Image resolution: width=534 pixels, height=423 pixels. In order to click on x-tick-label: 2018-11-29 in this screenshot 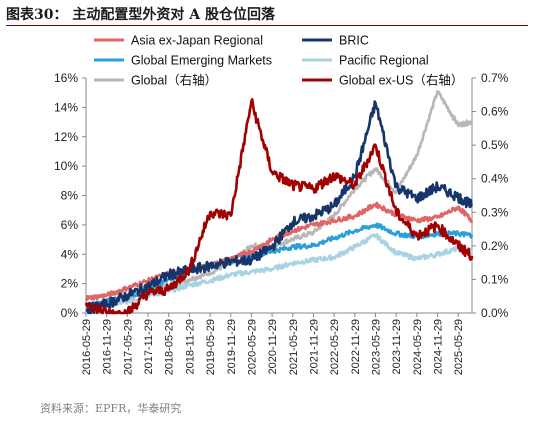, I will do `click(190, 346)`.